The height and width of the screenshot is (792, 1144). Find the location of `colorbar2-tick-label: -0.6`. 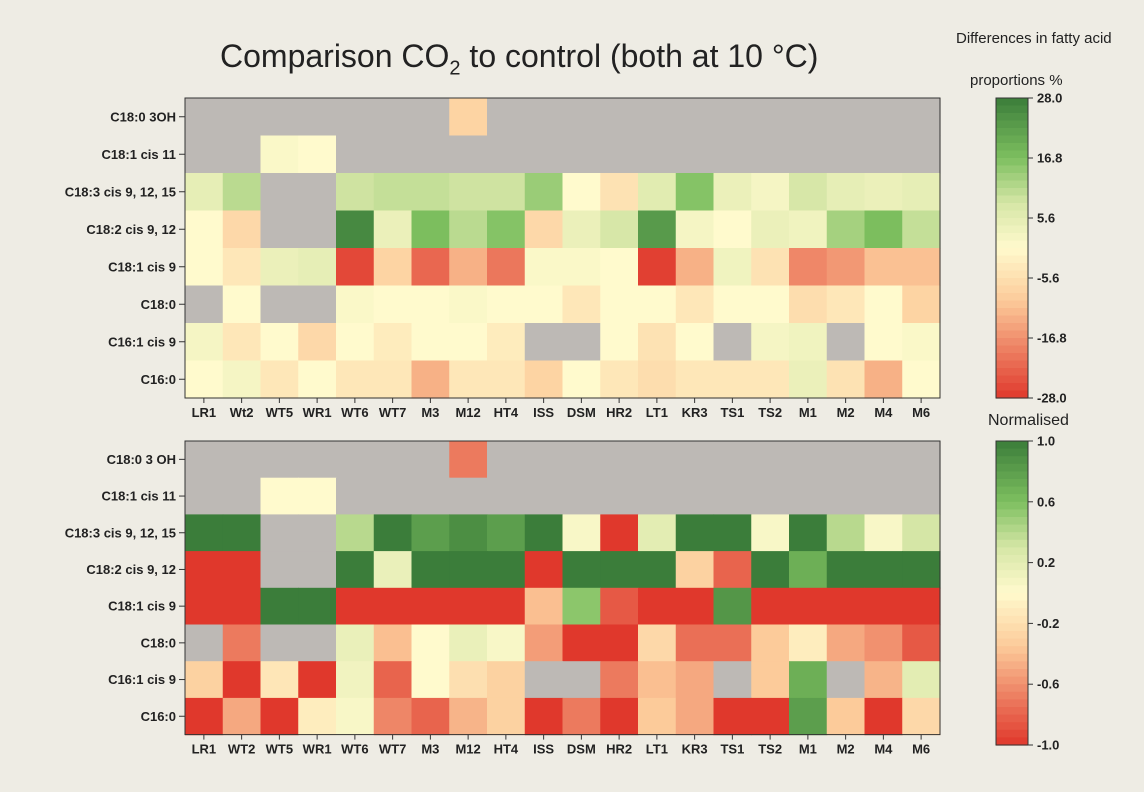

colorbar2-tick-label: -0.6 is located at coordinates (1048, 684).